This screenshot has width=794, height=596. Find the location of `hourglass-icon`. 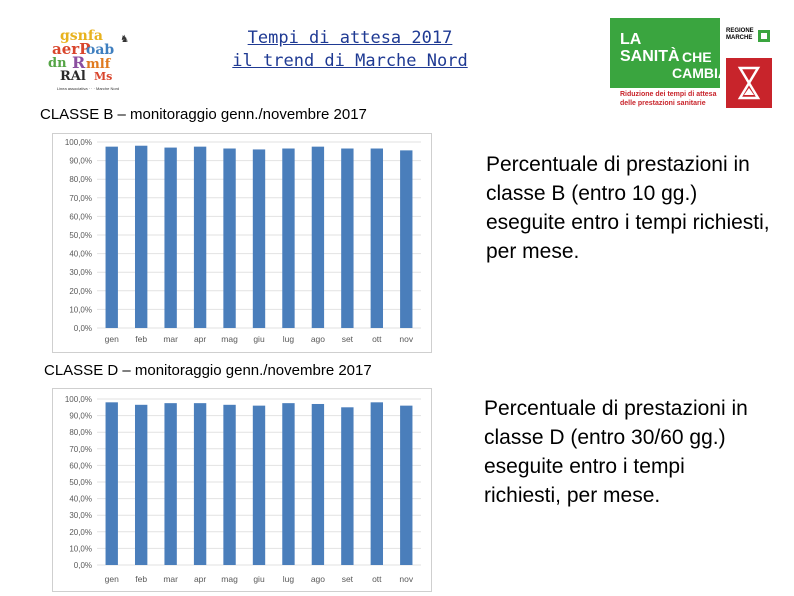

hourglass-icon is located at coordinates (749, 83).